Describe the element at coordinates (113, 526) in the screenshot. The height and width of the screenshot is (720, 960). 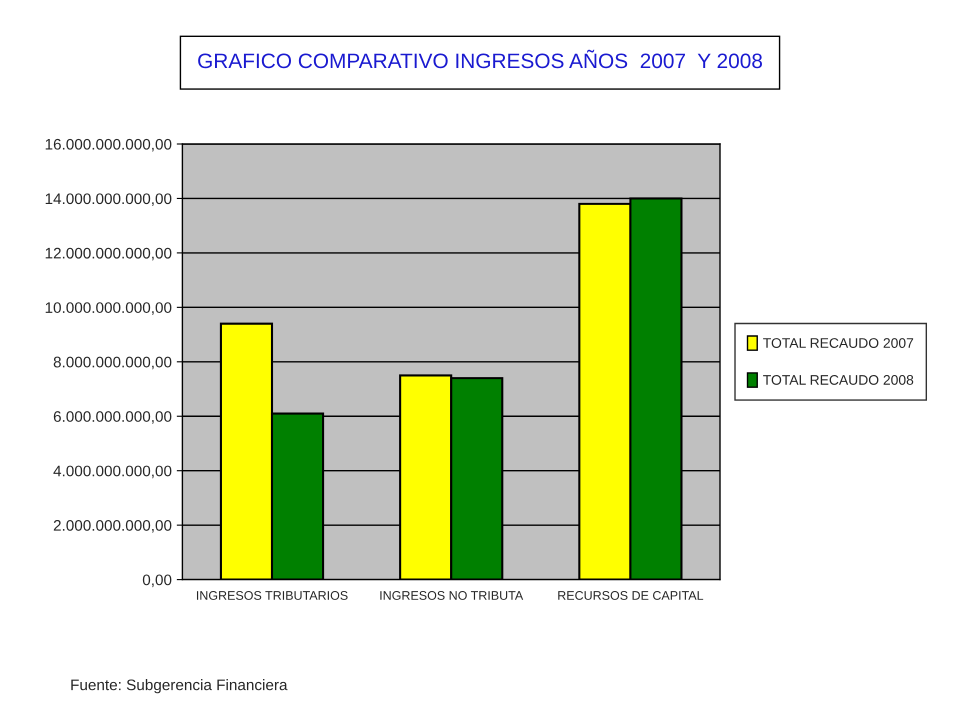
I see `y-tick-label: 2.000.000.000,00` at that location.